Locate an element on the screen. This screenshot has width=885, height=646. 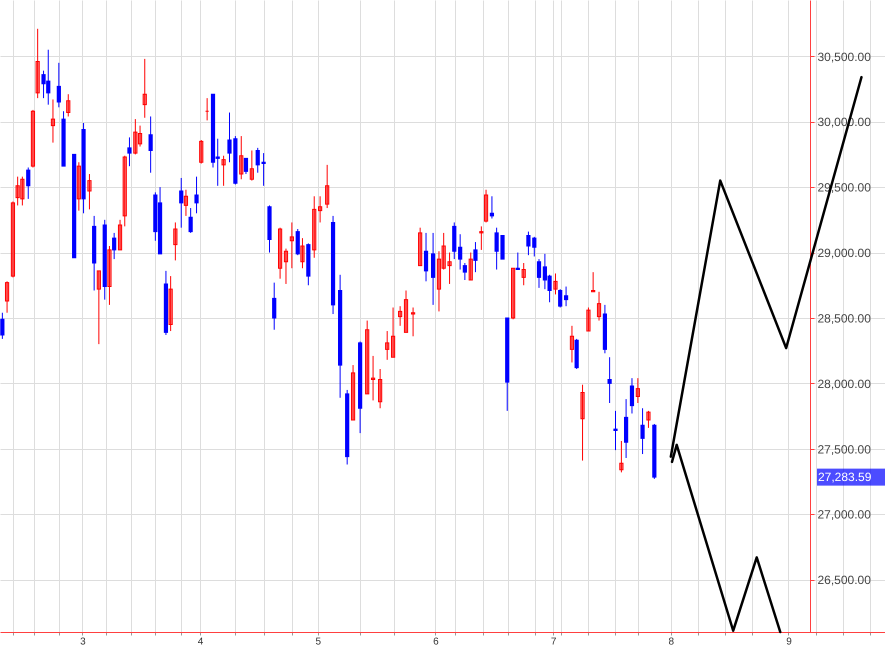
x-tick-label: 9 is located at coordinates (789, 641).